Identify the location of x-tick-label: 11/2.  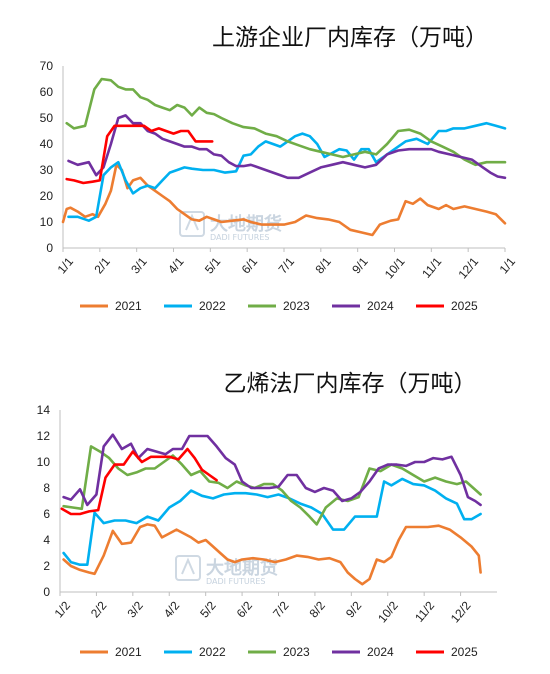
(424, 611).